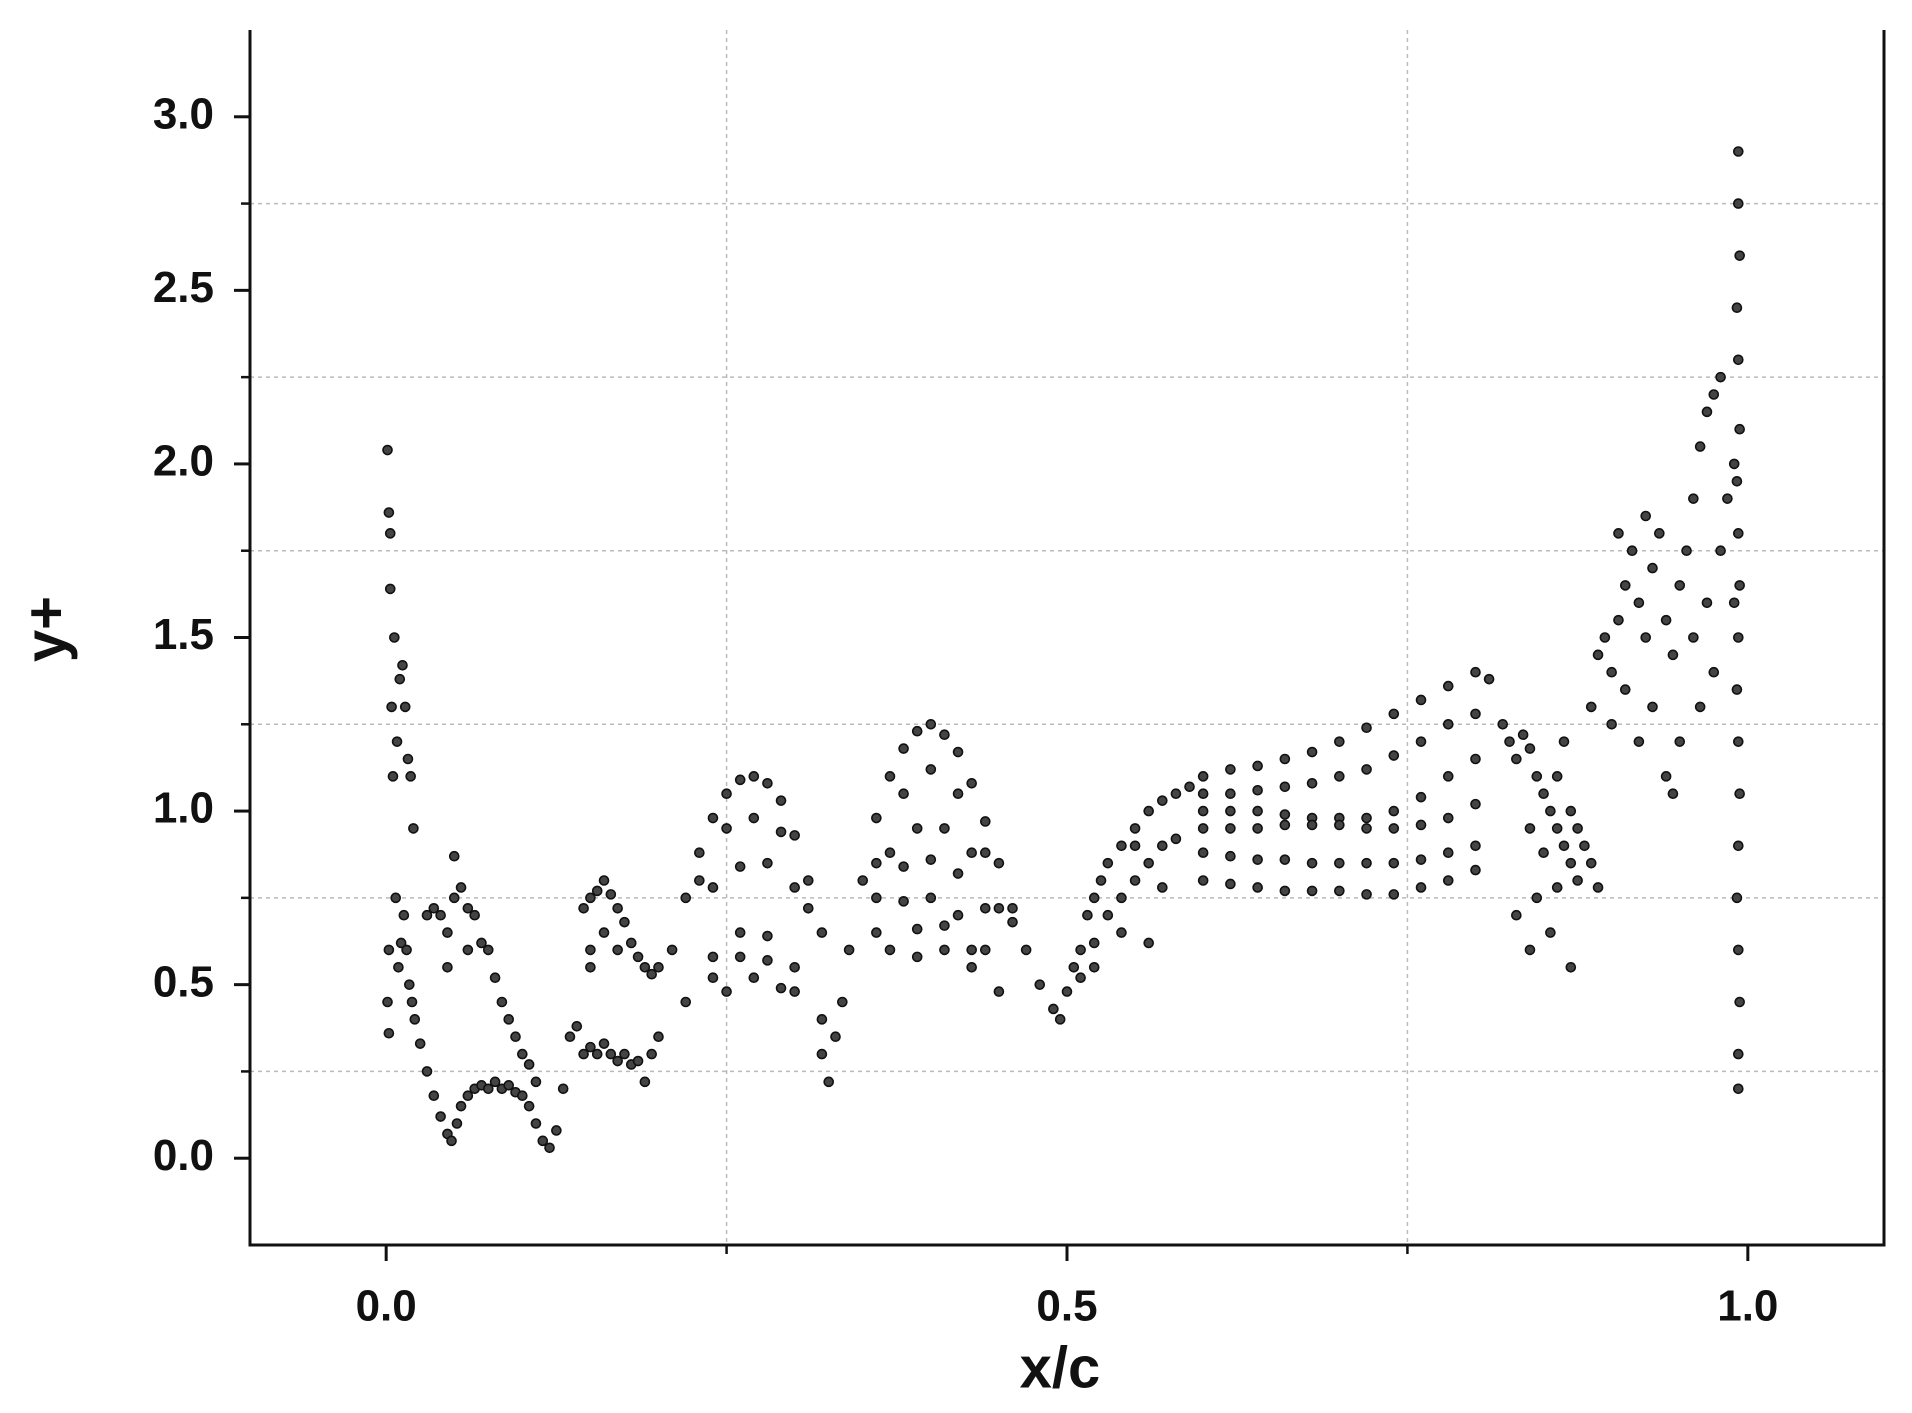 The height and width of the screenshot is (1413, 1912). I want to click on y-axis-label: y+, so click(45, 629).